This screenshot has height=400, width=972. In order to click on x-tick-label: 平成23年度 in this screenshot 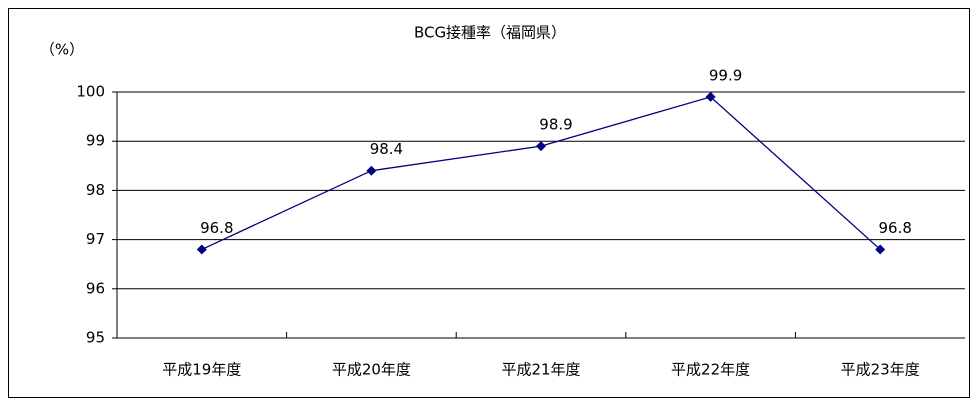, I will do `click(880, 370)`.